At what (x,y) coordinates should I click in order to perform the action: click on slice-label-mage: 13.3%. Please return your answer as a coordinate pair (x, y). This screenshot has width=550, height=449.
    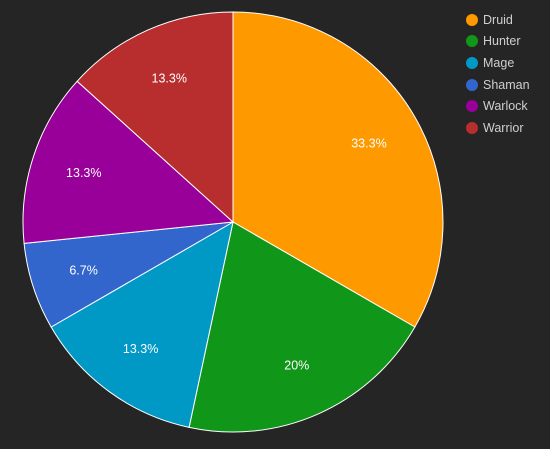
    Looking at the image, I should click on (140, 349).